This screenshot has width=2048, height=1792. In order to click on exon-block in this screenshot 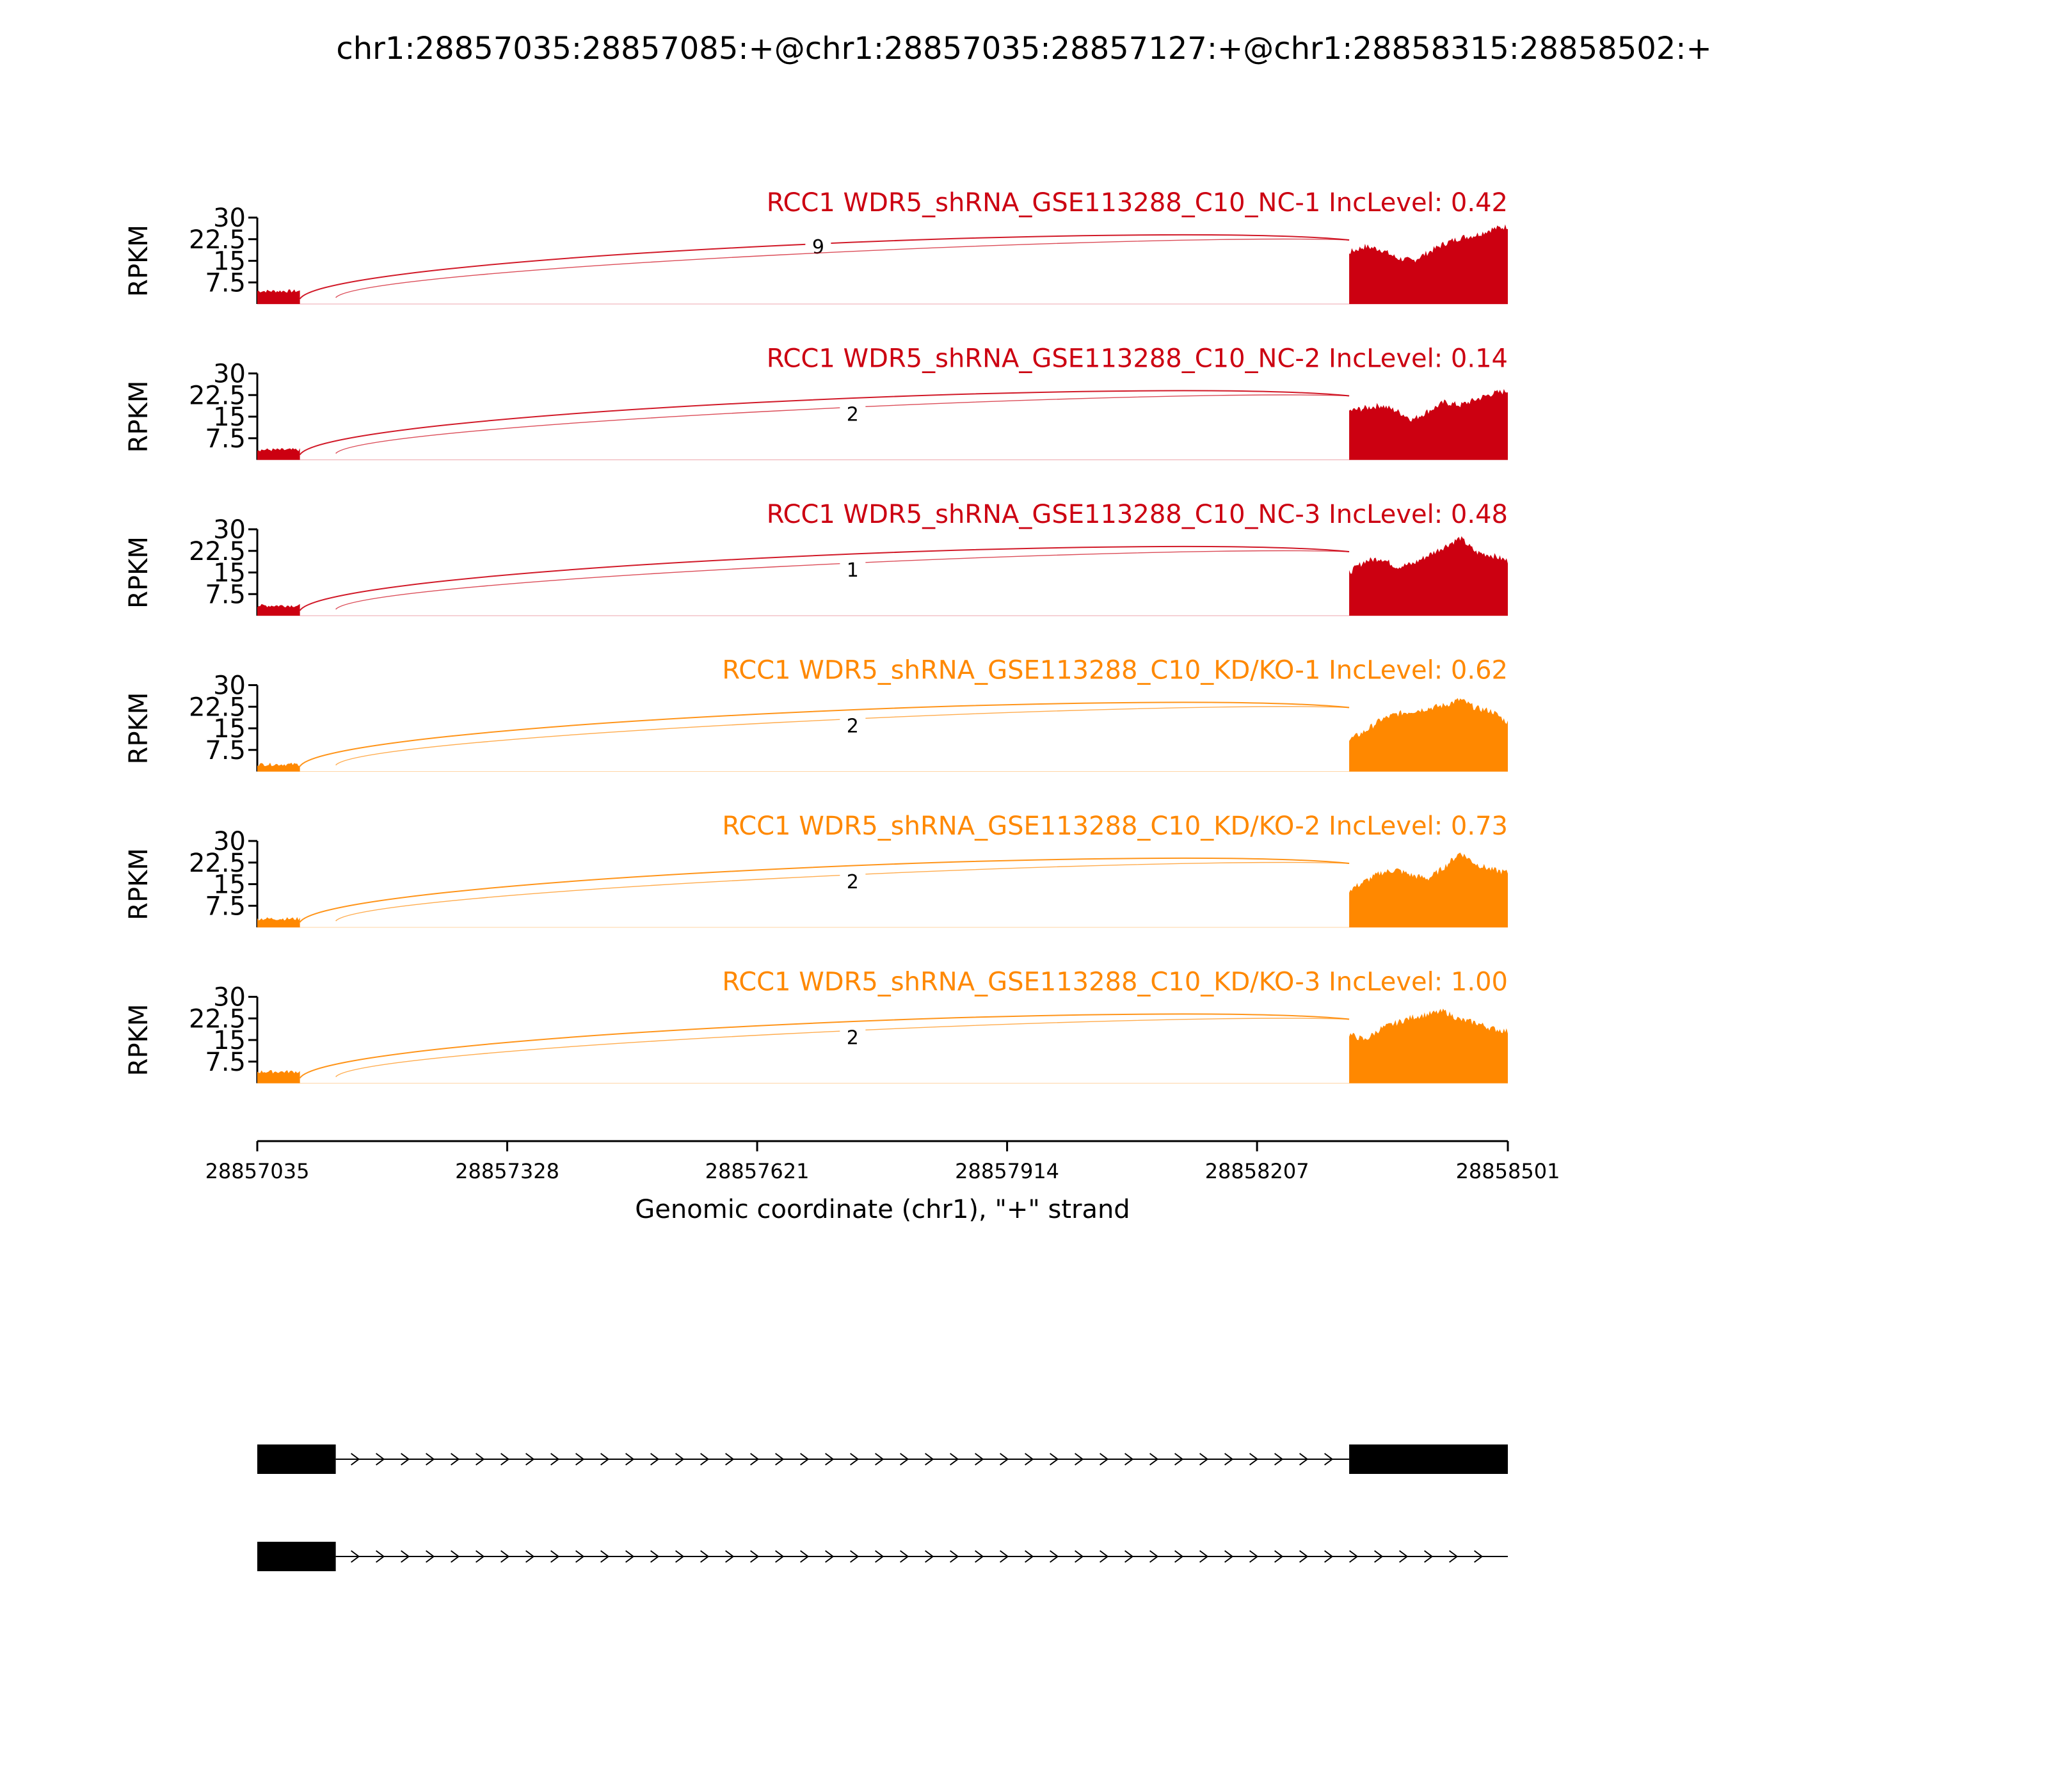, I will do `click(1428, 1459)`.